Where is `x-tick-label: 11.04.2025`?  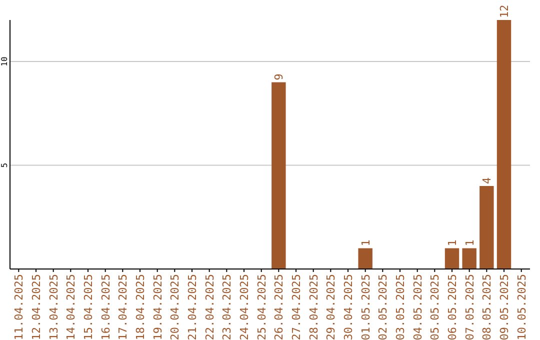 x-tick-label: 11.04.2025 is located at coordinates (19, 307).